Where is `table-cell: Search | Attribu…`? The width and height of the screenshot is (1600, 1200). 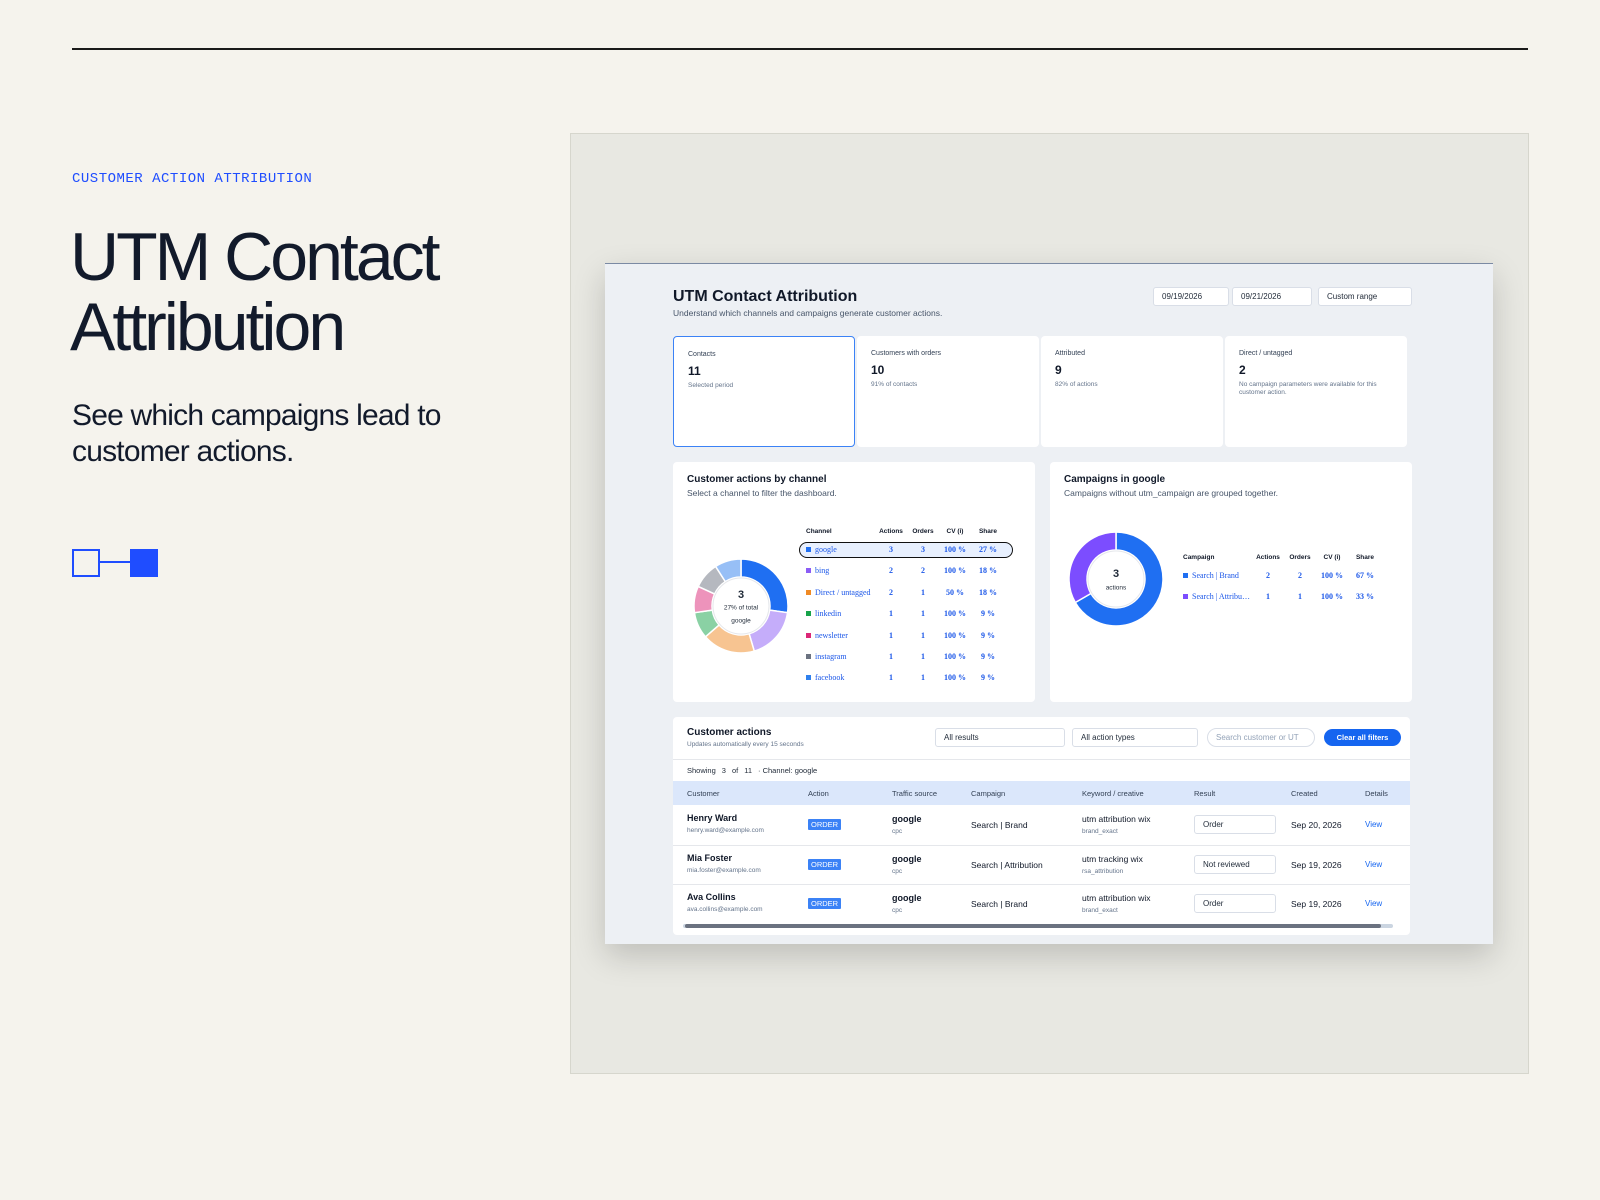 table-cell: Search | Attribu… is located at coordinates (1221, 597).